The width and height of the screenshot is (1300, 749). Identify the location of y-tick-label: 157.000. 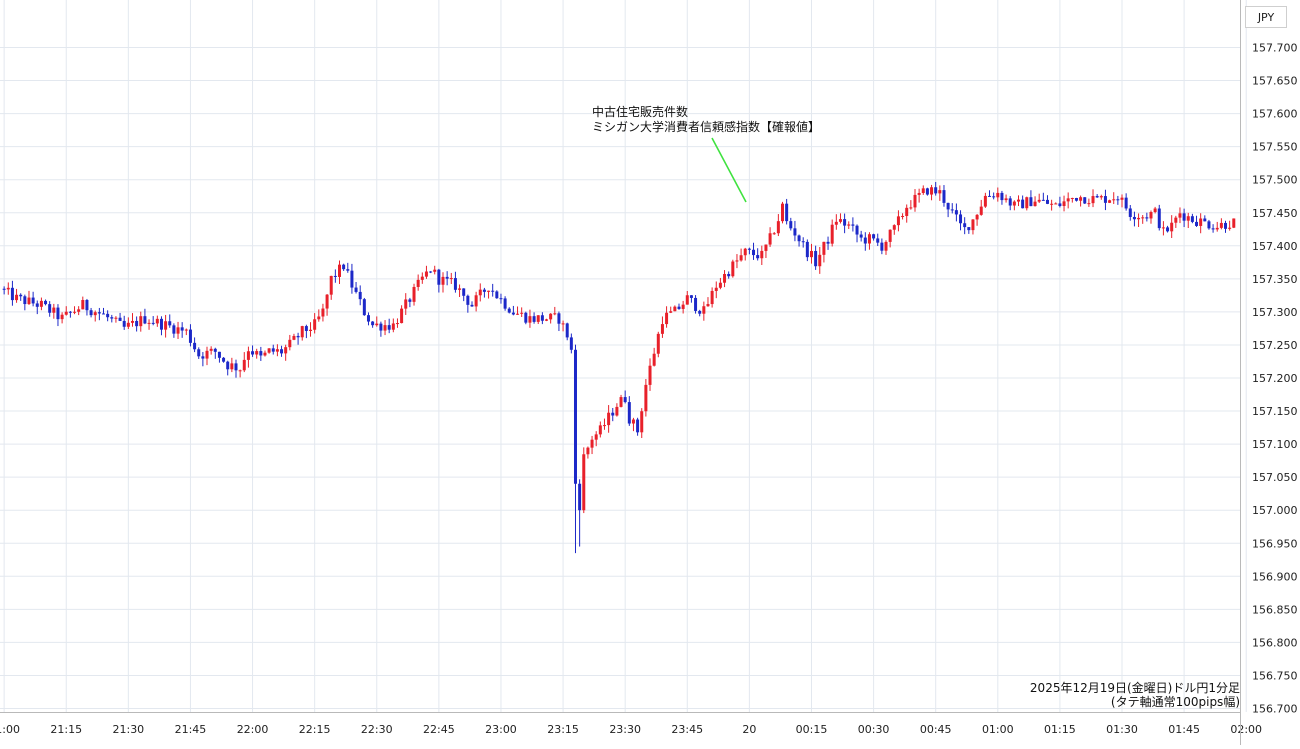
(1275, 510).